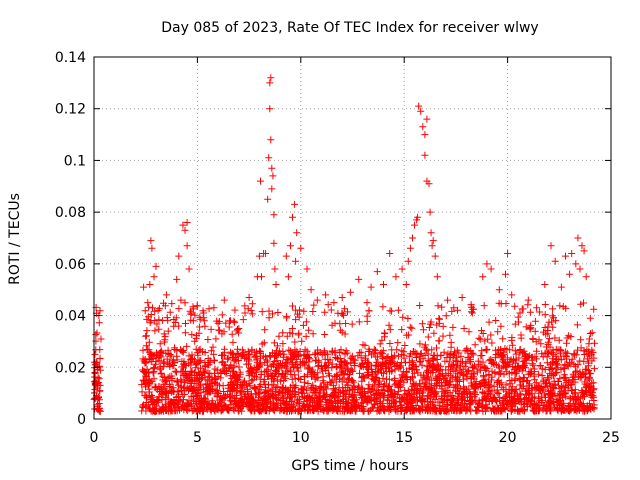 Image resolution: width=640 pixels, height=480 pixels. What do you see at coordinates (70, 368) in the screenshot?
I see `y-tick-label: 0.02` at bounding box center [70, 368].